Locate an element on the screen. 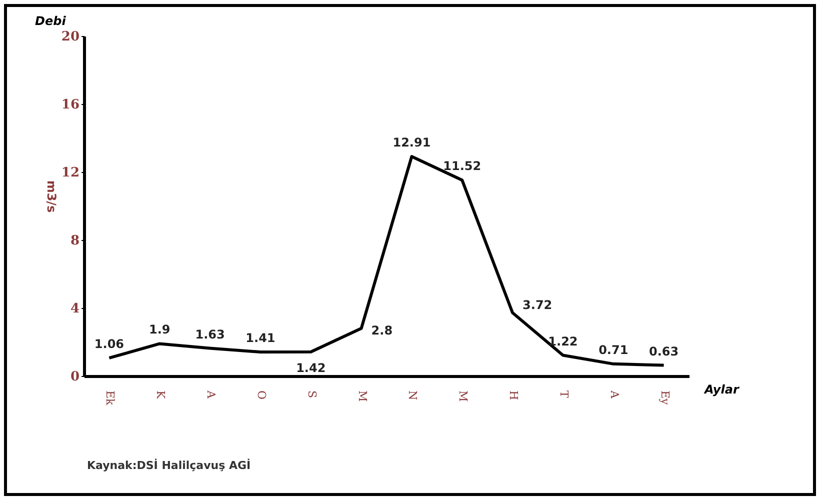  x-tick-label: Ek is located at coordinates (110, 398).